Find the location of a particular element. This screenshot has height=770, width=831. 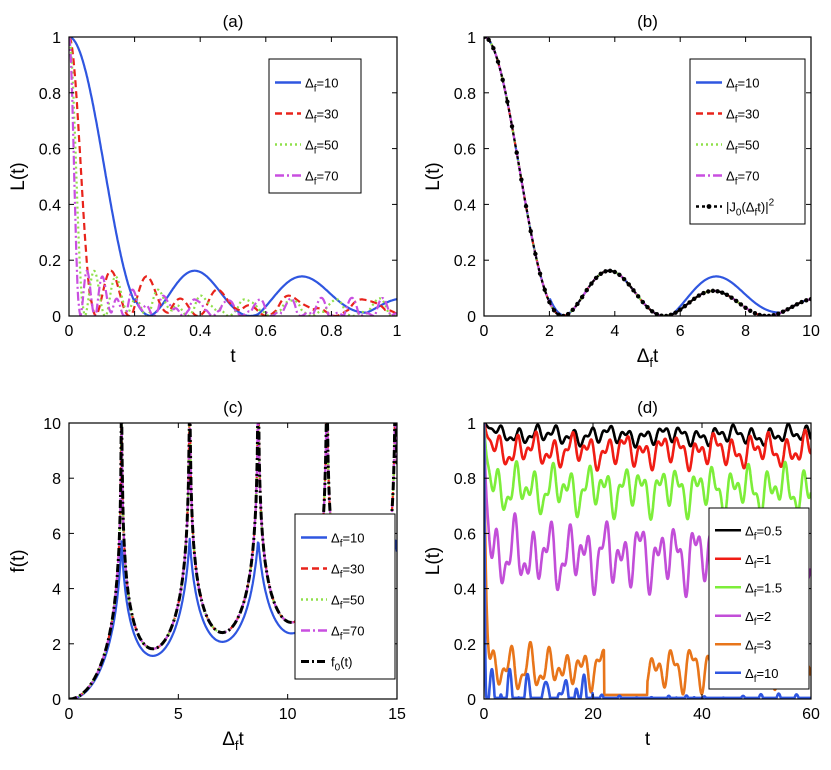

legend: Δf=10 Δf=30 Δf=50 Δf=70 is located at coordinates (315, 126).